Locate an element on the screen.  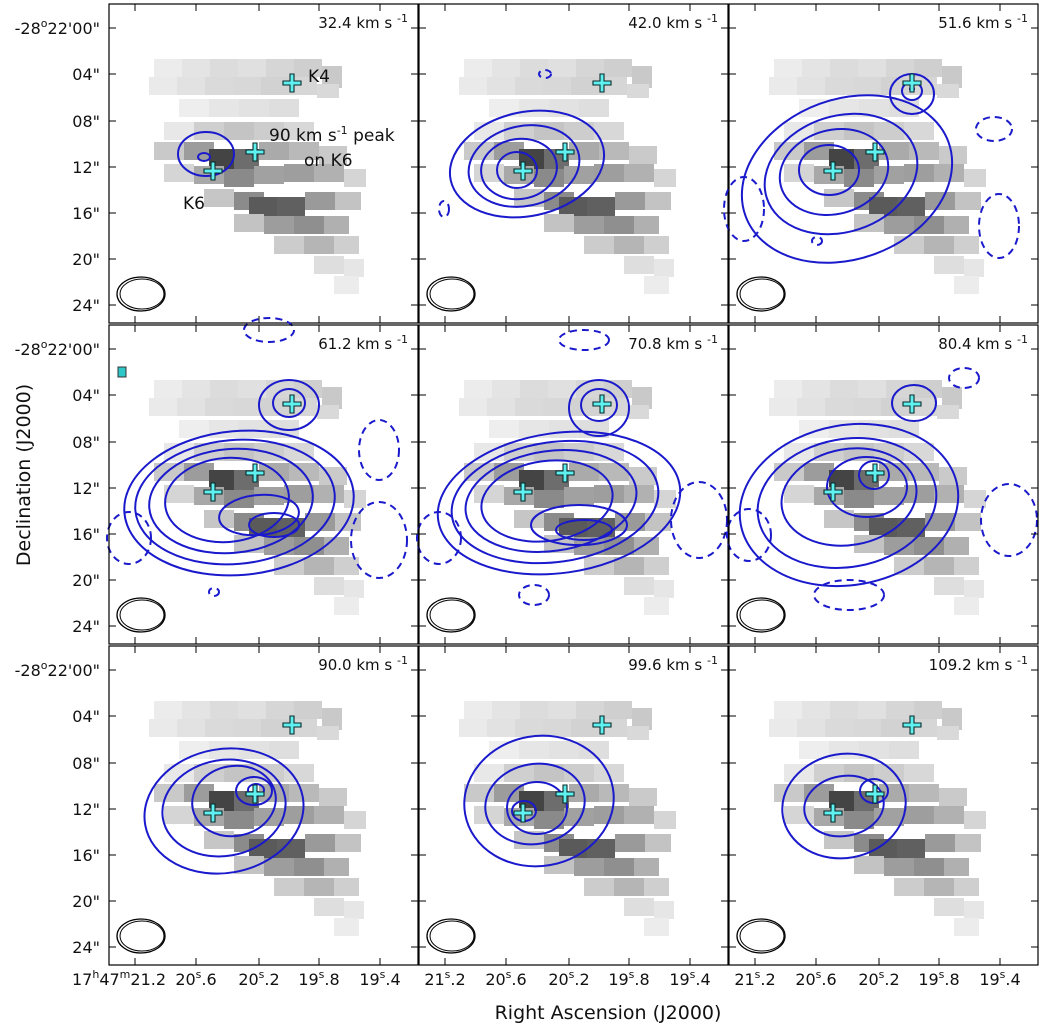
velocity-label: 32.4 km s -1 is located at coordinates (363, 22).